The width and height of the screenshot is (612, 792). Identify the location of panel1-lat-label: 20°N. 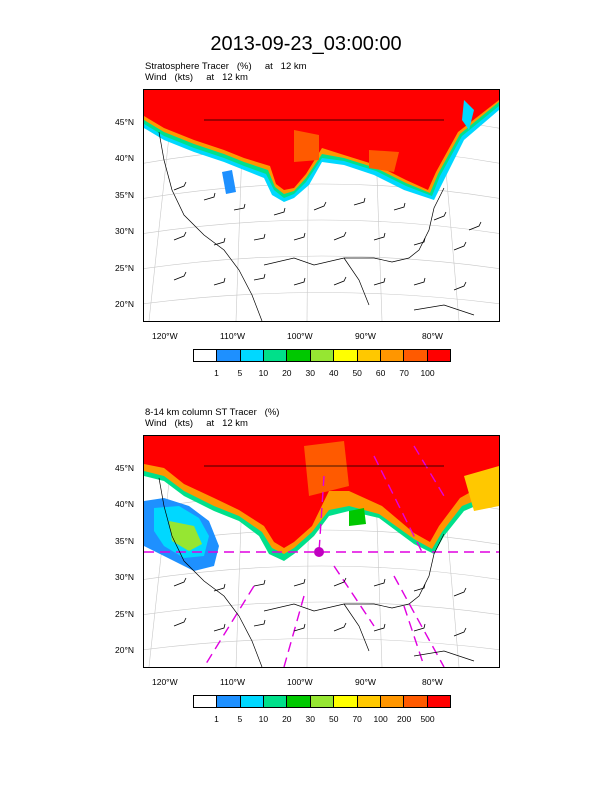
(124, 304).